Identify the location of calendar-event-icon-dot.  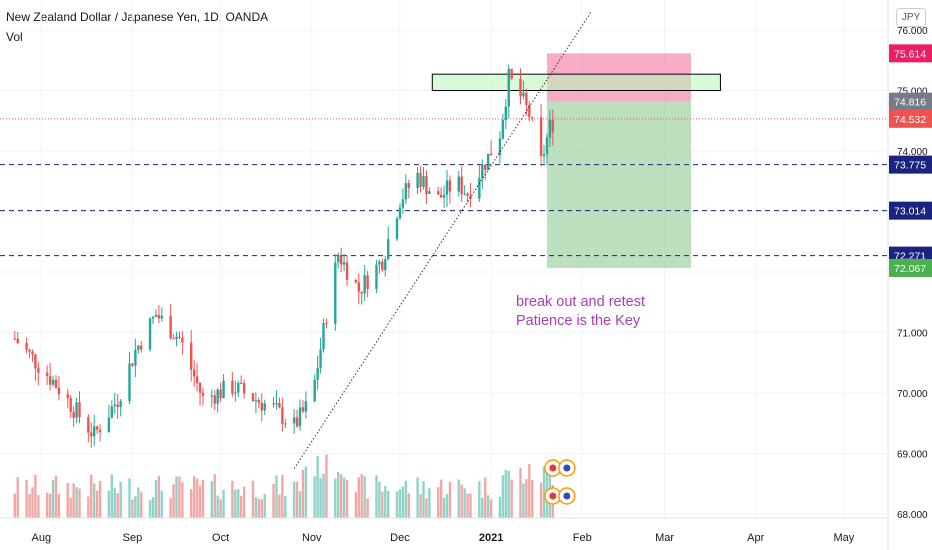
(553, 496).